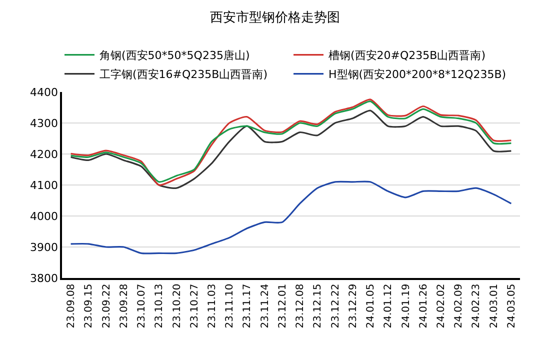 The width and height of the screenshot is (550, 350). Describe the element at coordinates (184, 75) in the screenshot. I see `legend-label: 工字钢(西安16#Q235B山西晋南)` at that location.